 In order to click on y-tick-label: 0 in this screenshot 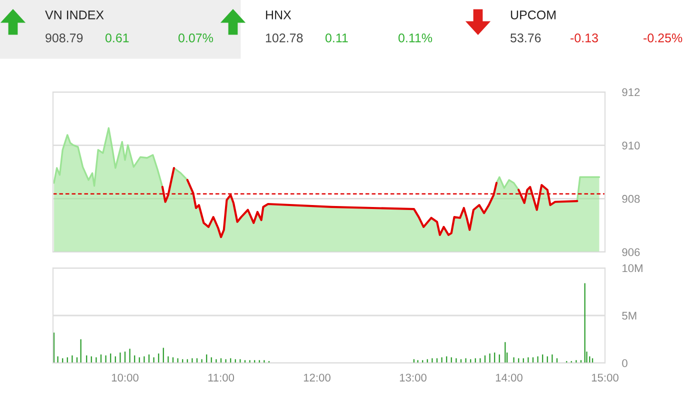, I will do `click(625, 363)`.